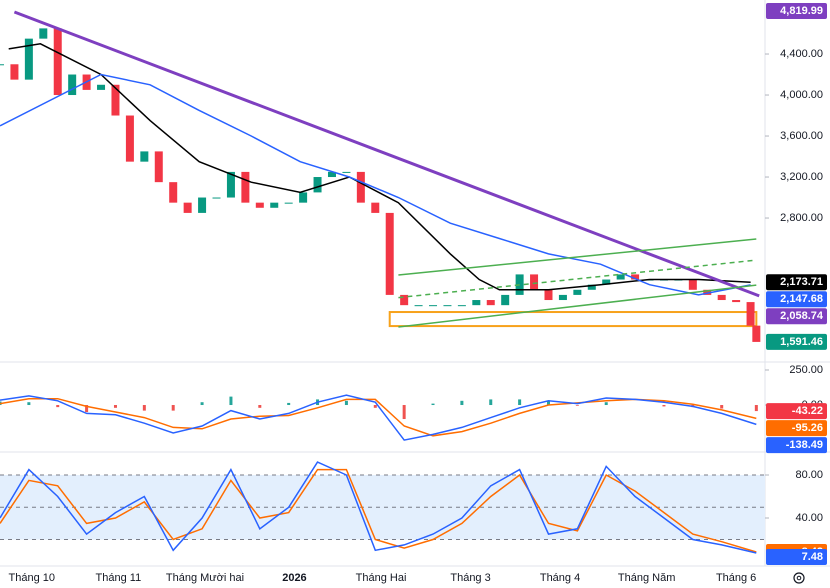  What do you see at coordinates (801, 54) in the screenshot?
I see `y-tick-label: 4,400.00` at bounding box center [801, 54].